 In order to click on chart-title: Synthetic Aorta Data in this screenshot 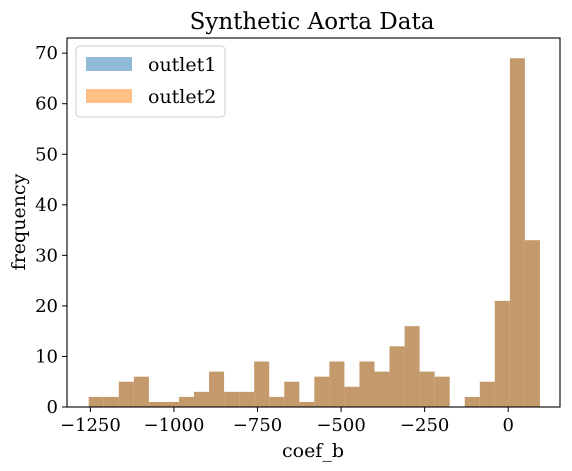, I will do `click(312, 22)`.